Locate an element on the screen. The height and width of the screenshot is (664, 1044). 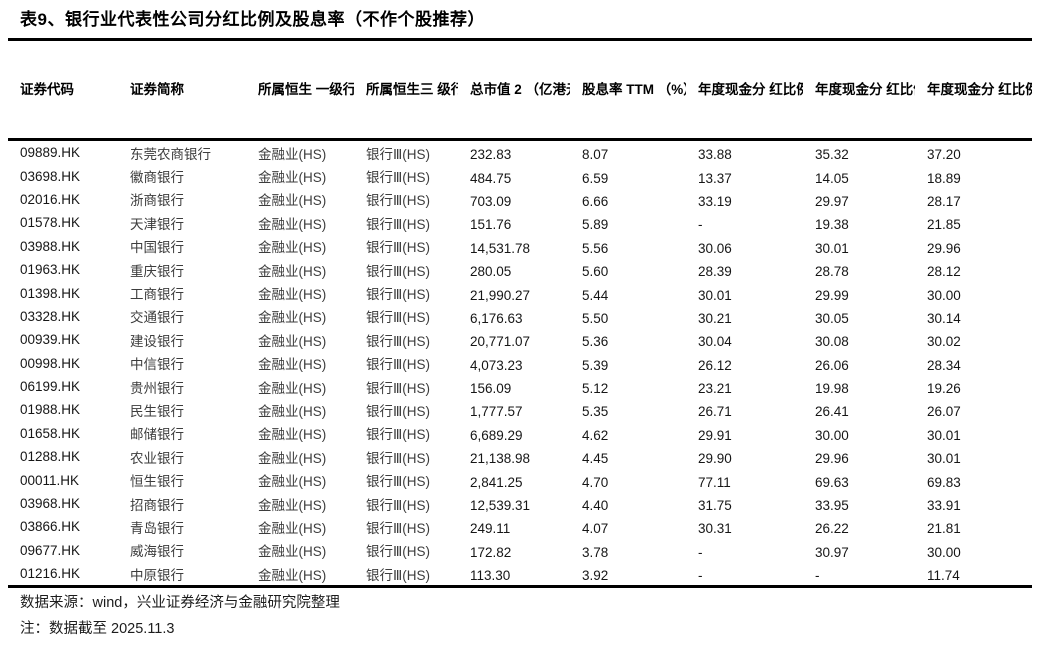
cell-security-name: 中国银行 is located at coordinates (157, 248).